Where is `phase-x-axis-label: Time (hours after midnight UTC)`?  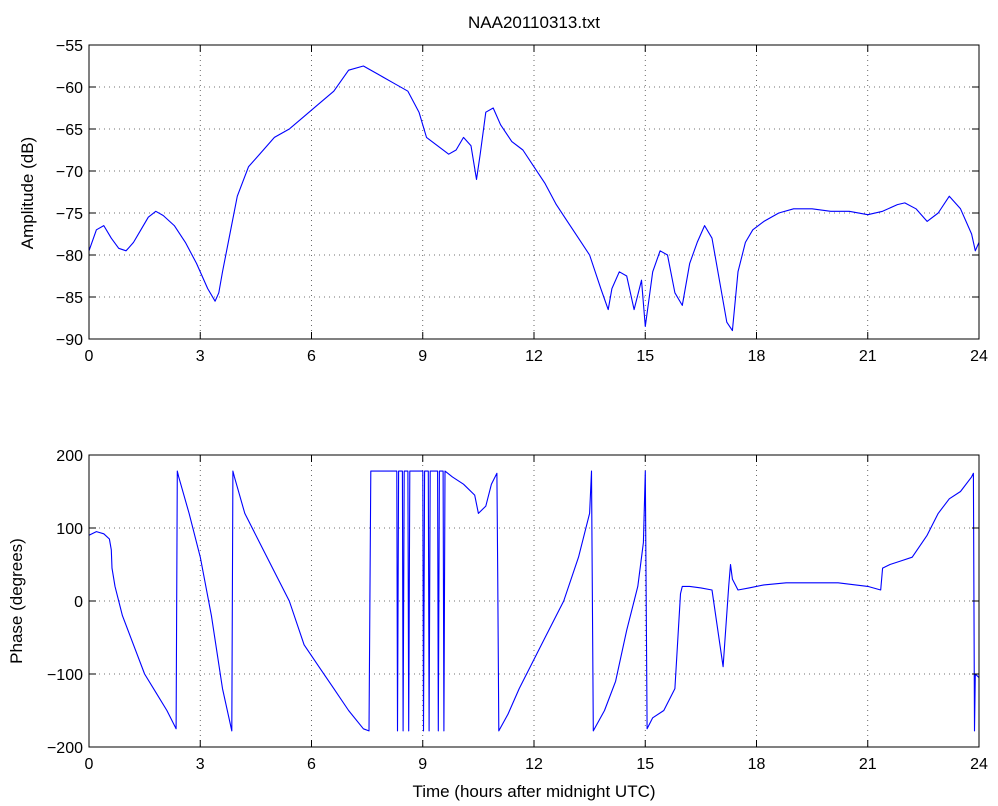 phase-x-axis-label: Time (hours after midnight UTC) is located at coordinates (533, 791).